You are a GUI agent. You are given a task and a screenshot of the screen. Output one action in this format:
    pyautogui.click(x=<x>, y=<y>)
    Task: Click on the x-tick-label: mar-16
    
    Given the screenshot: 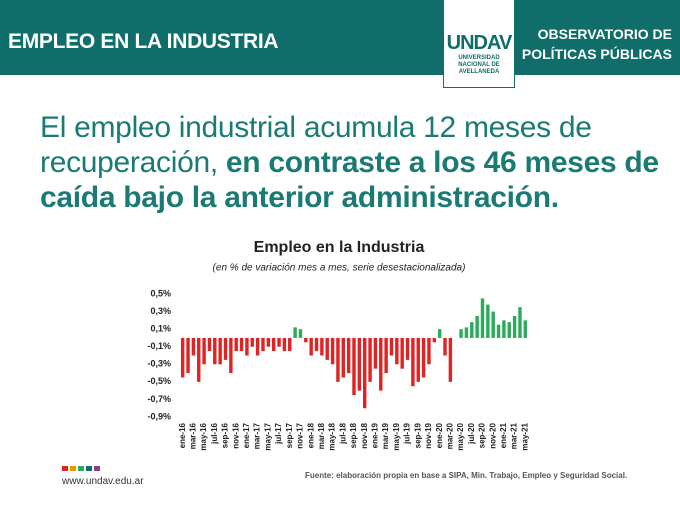 What is the action you would take?
    pyautogui.click(x=192, y=435)
    